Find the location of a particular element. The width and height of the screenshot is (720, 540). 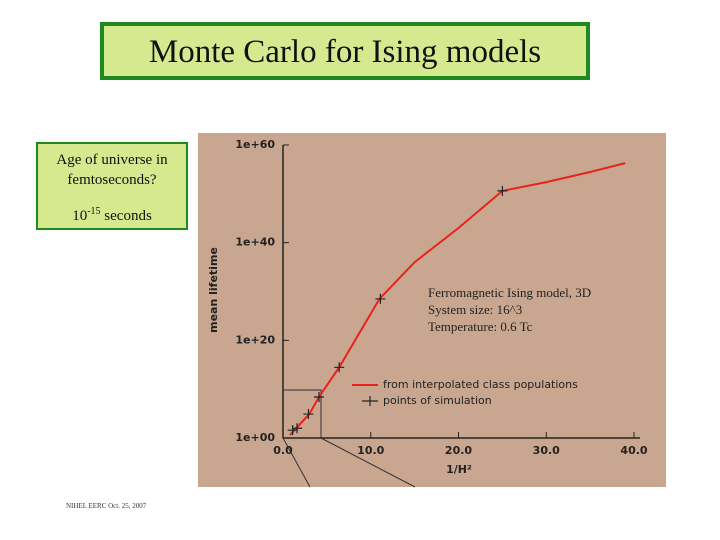

legend-swatch is located at coordinates (370, 401).